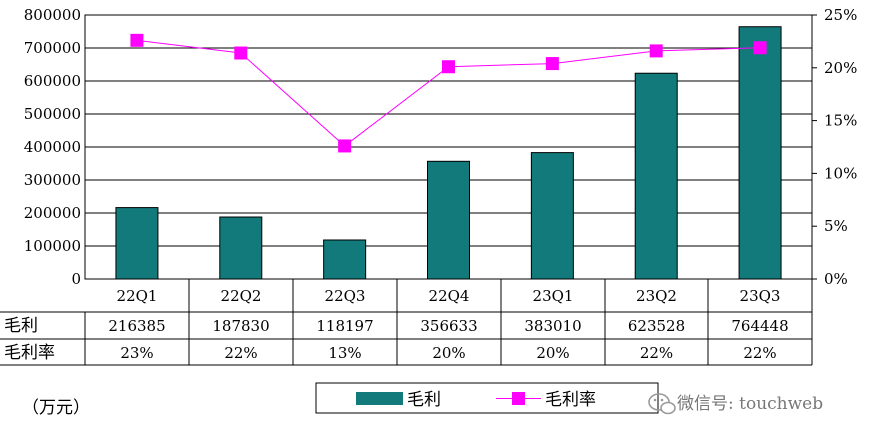 Image resolution: width=876 pixels, height=441 pixels. Describe the element at coordinates (136, 353) in the screenshot. I see `table-cell: 23%` at that location.